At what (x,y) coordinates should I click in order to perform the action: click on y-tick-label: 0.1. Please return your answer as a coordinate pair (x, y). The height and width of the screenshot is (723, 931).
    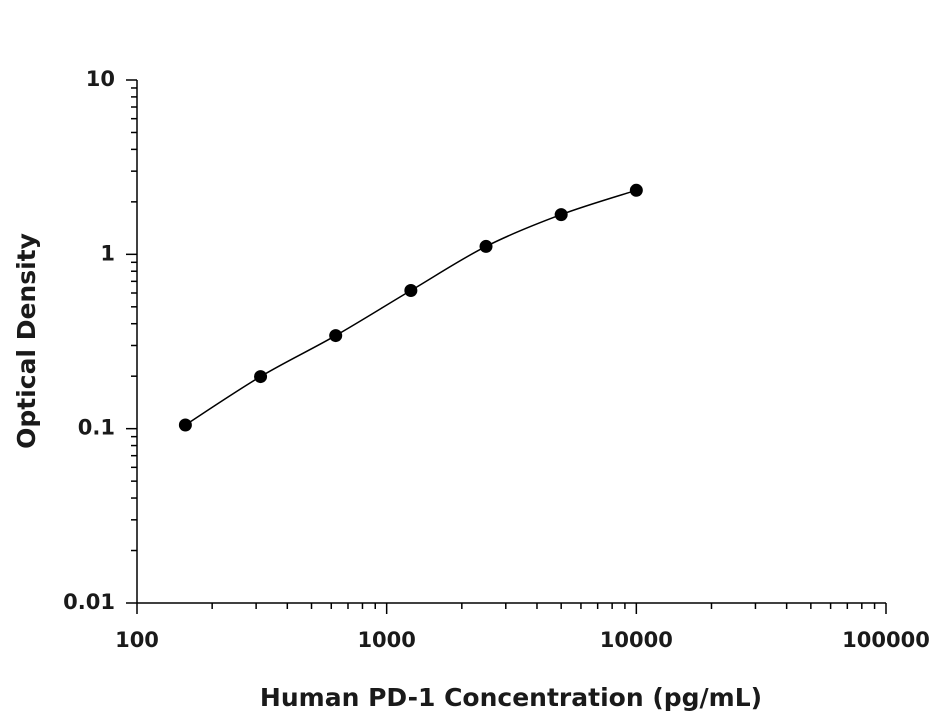
    Looking at the image, I should click on (96, 428).